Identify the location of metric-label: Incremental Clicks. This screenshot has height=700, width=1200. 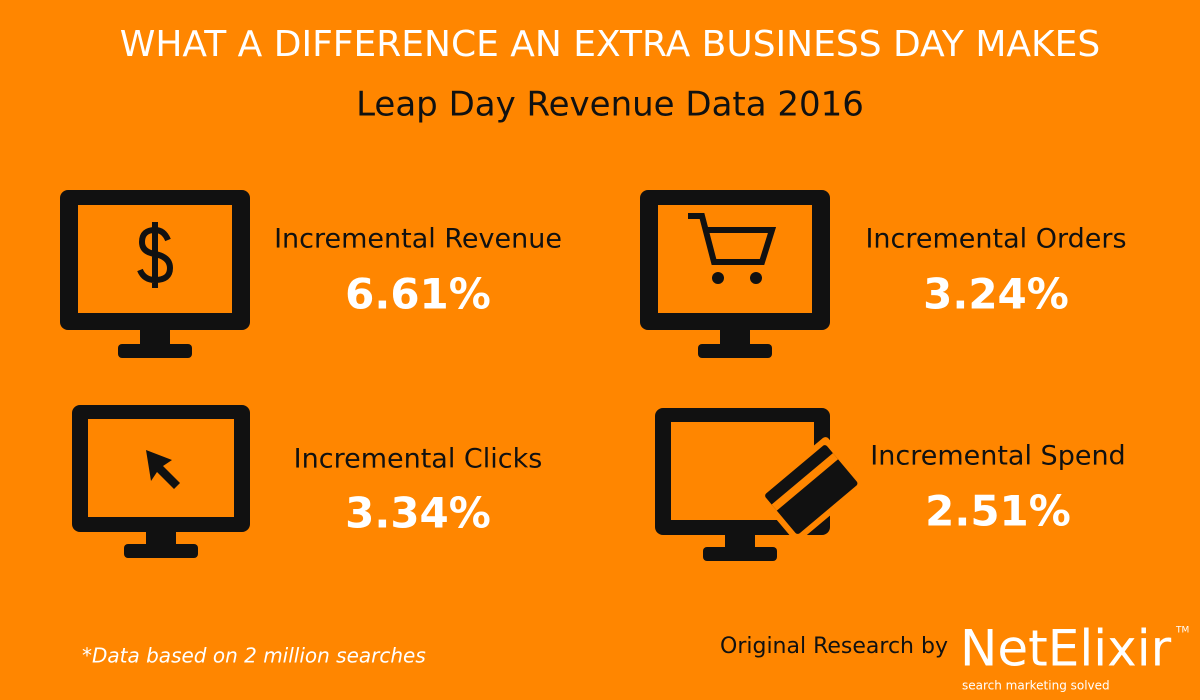
(418, 459).